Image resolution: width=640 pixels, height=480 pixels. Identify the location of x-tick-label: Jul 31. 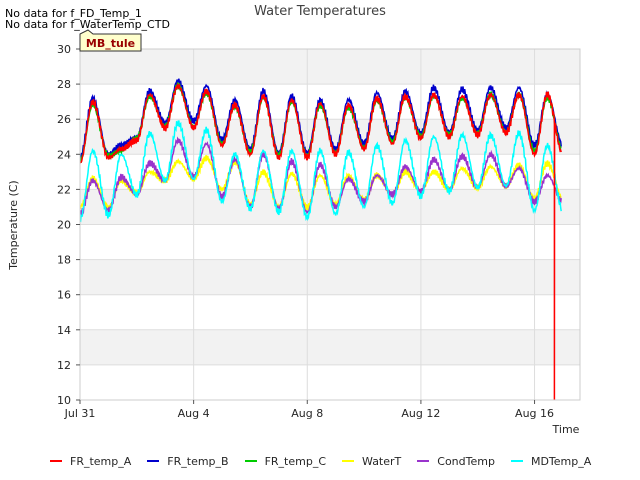
(80, 413).